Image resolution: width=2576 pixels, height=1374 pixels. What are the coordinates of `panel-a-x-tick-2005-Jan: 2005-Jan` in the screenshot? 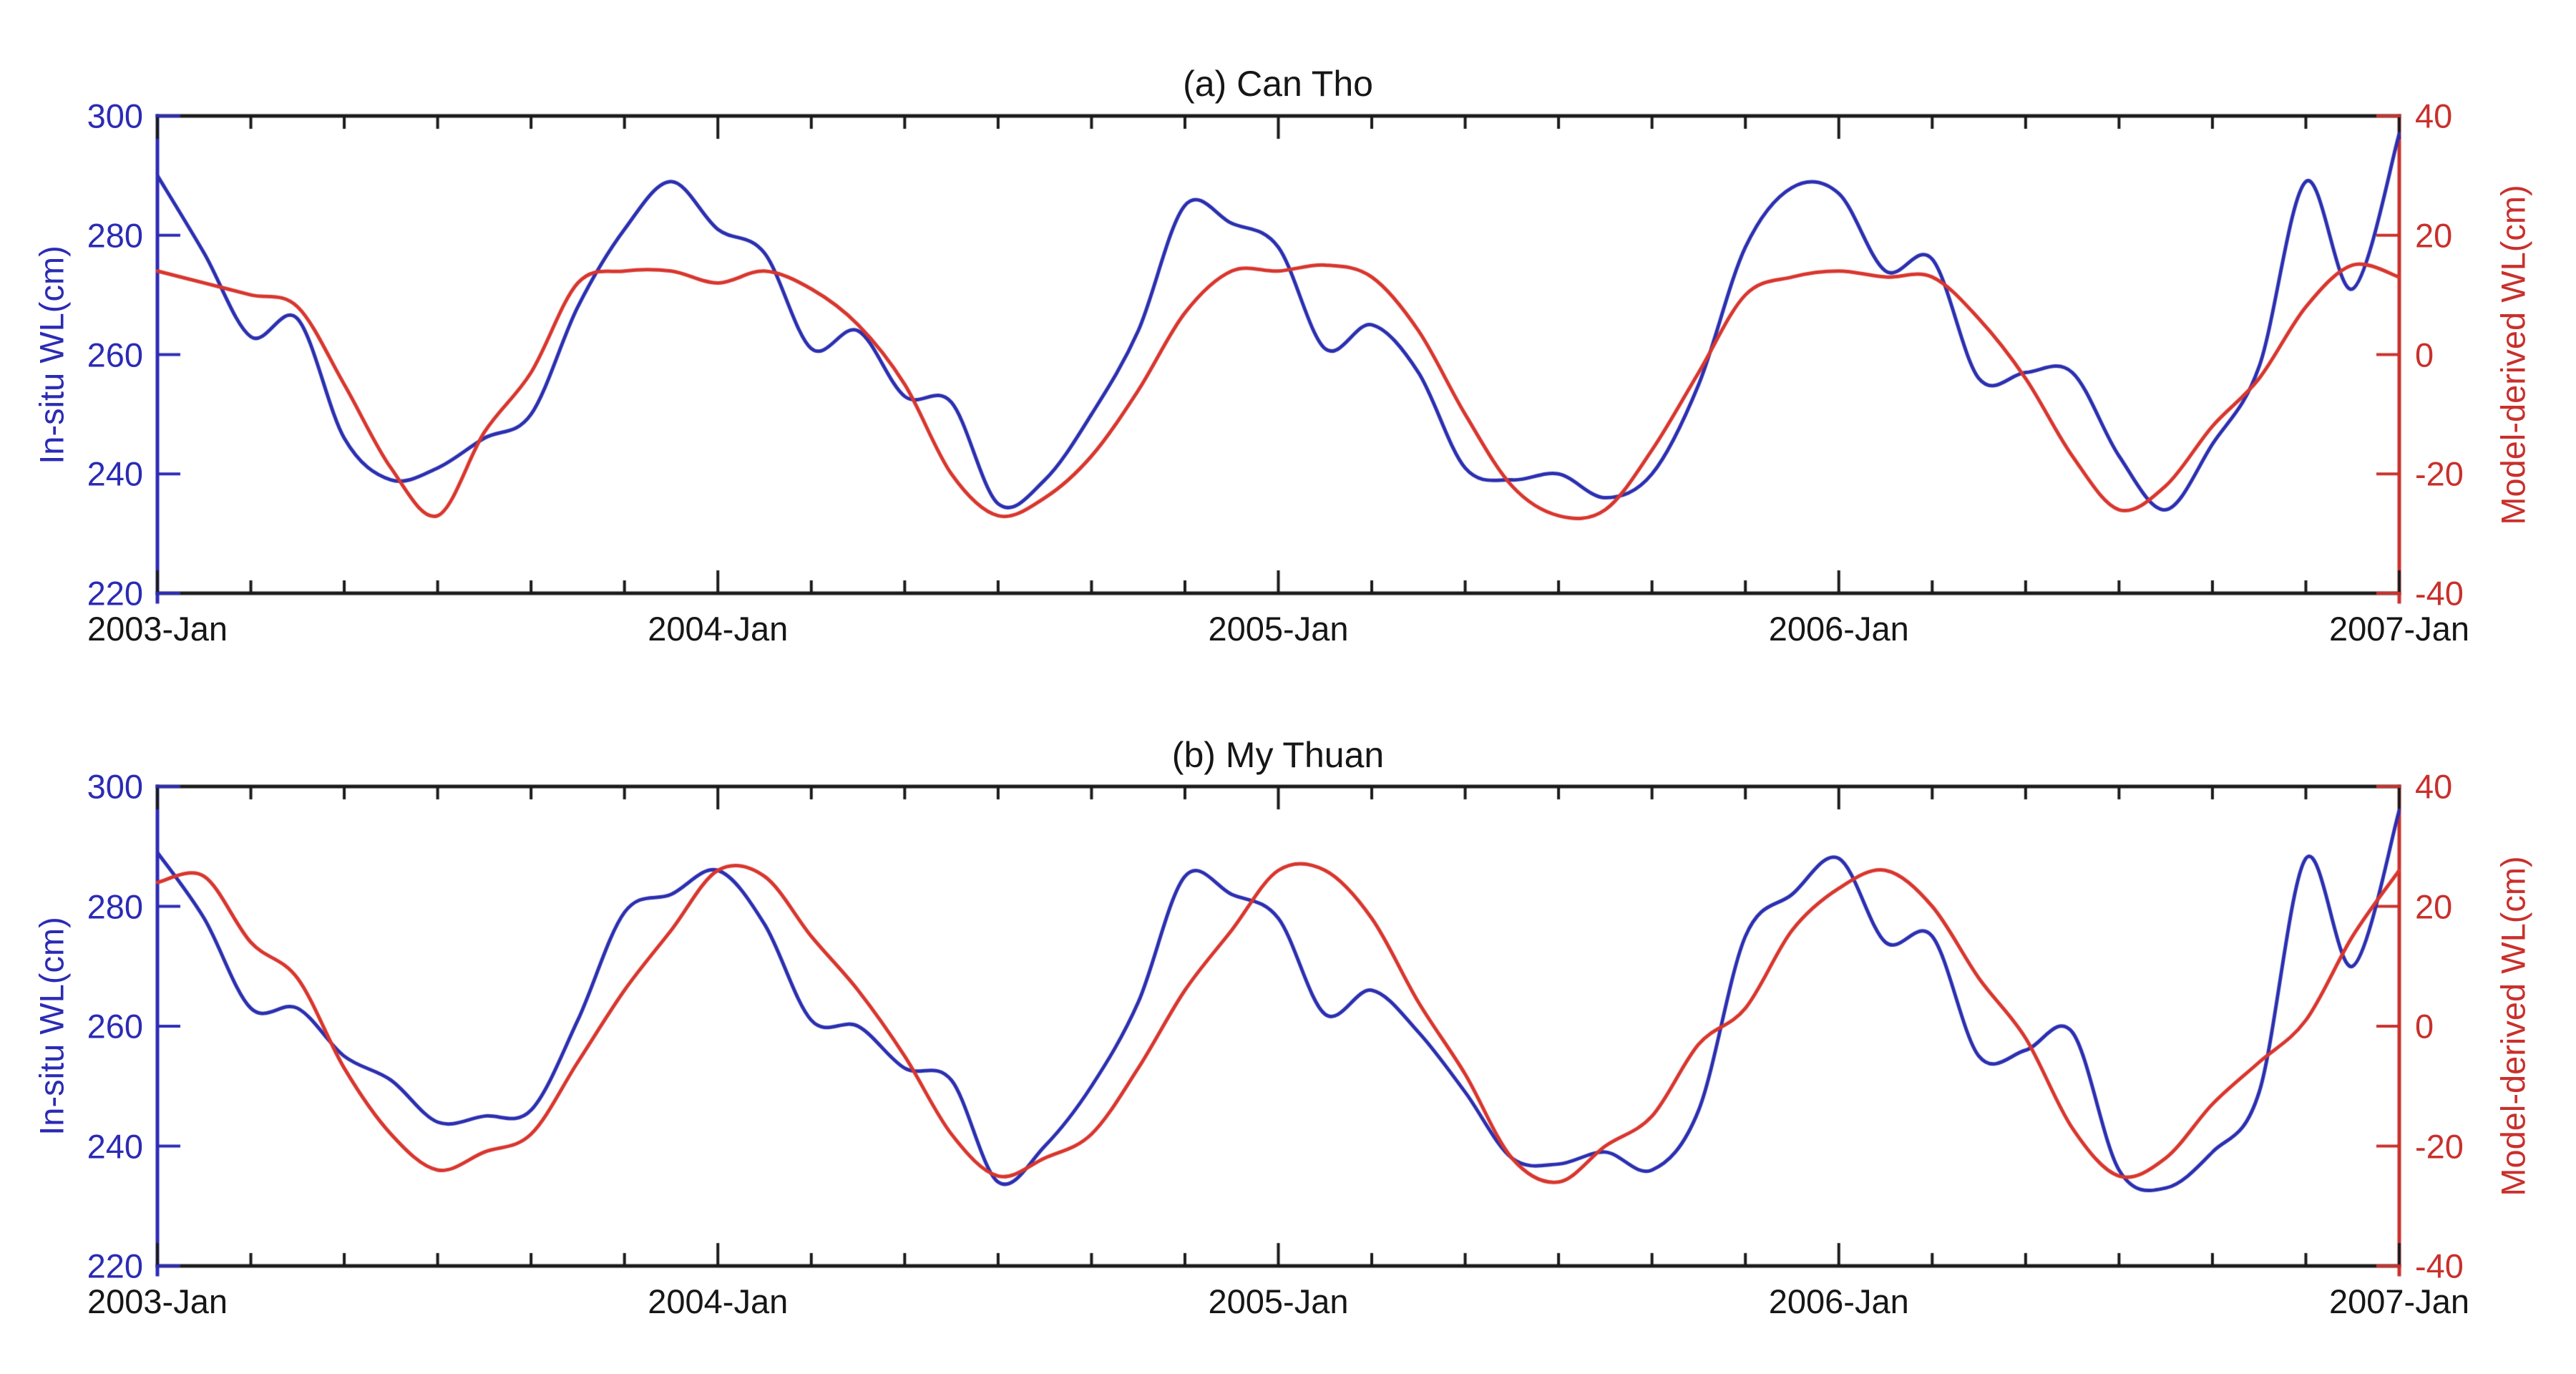 It's located at (1278, 629).